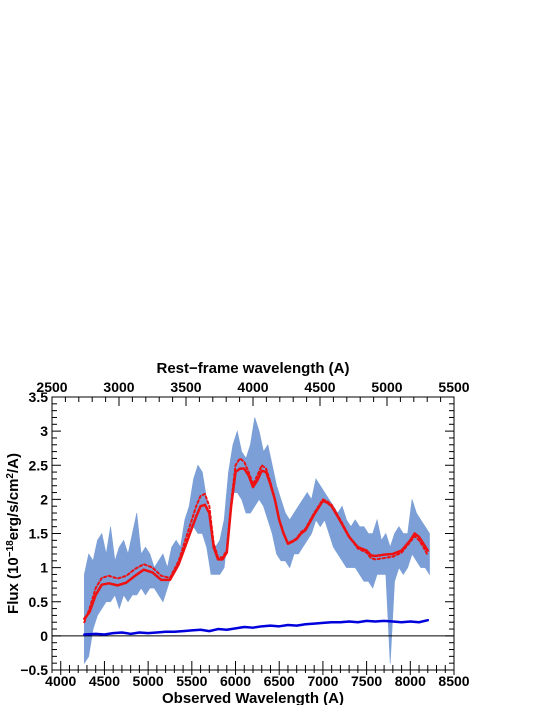  What do you see at coordinates (13, 463) in the screenshot?
I see `y-axis-title-suffix: /A)` at bounding box center [13, 463].